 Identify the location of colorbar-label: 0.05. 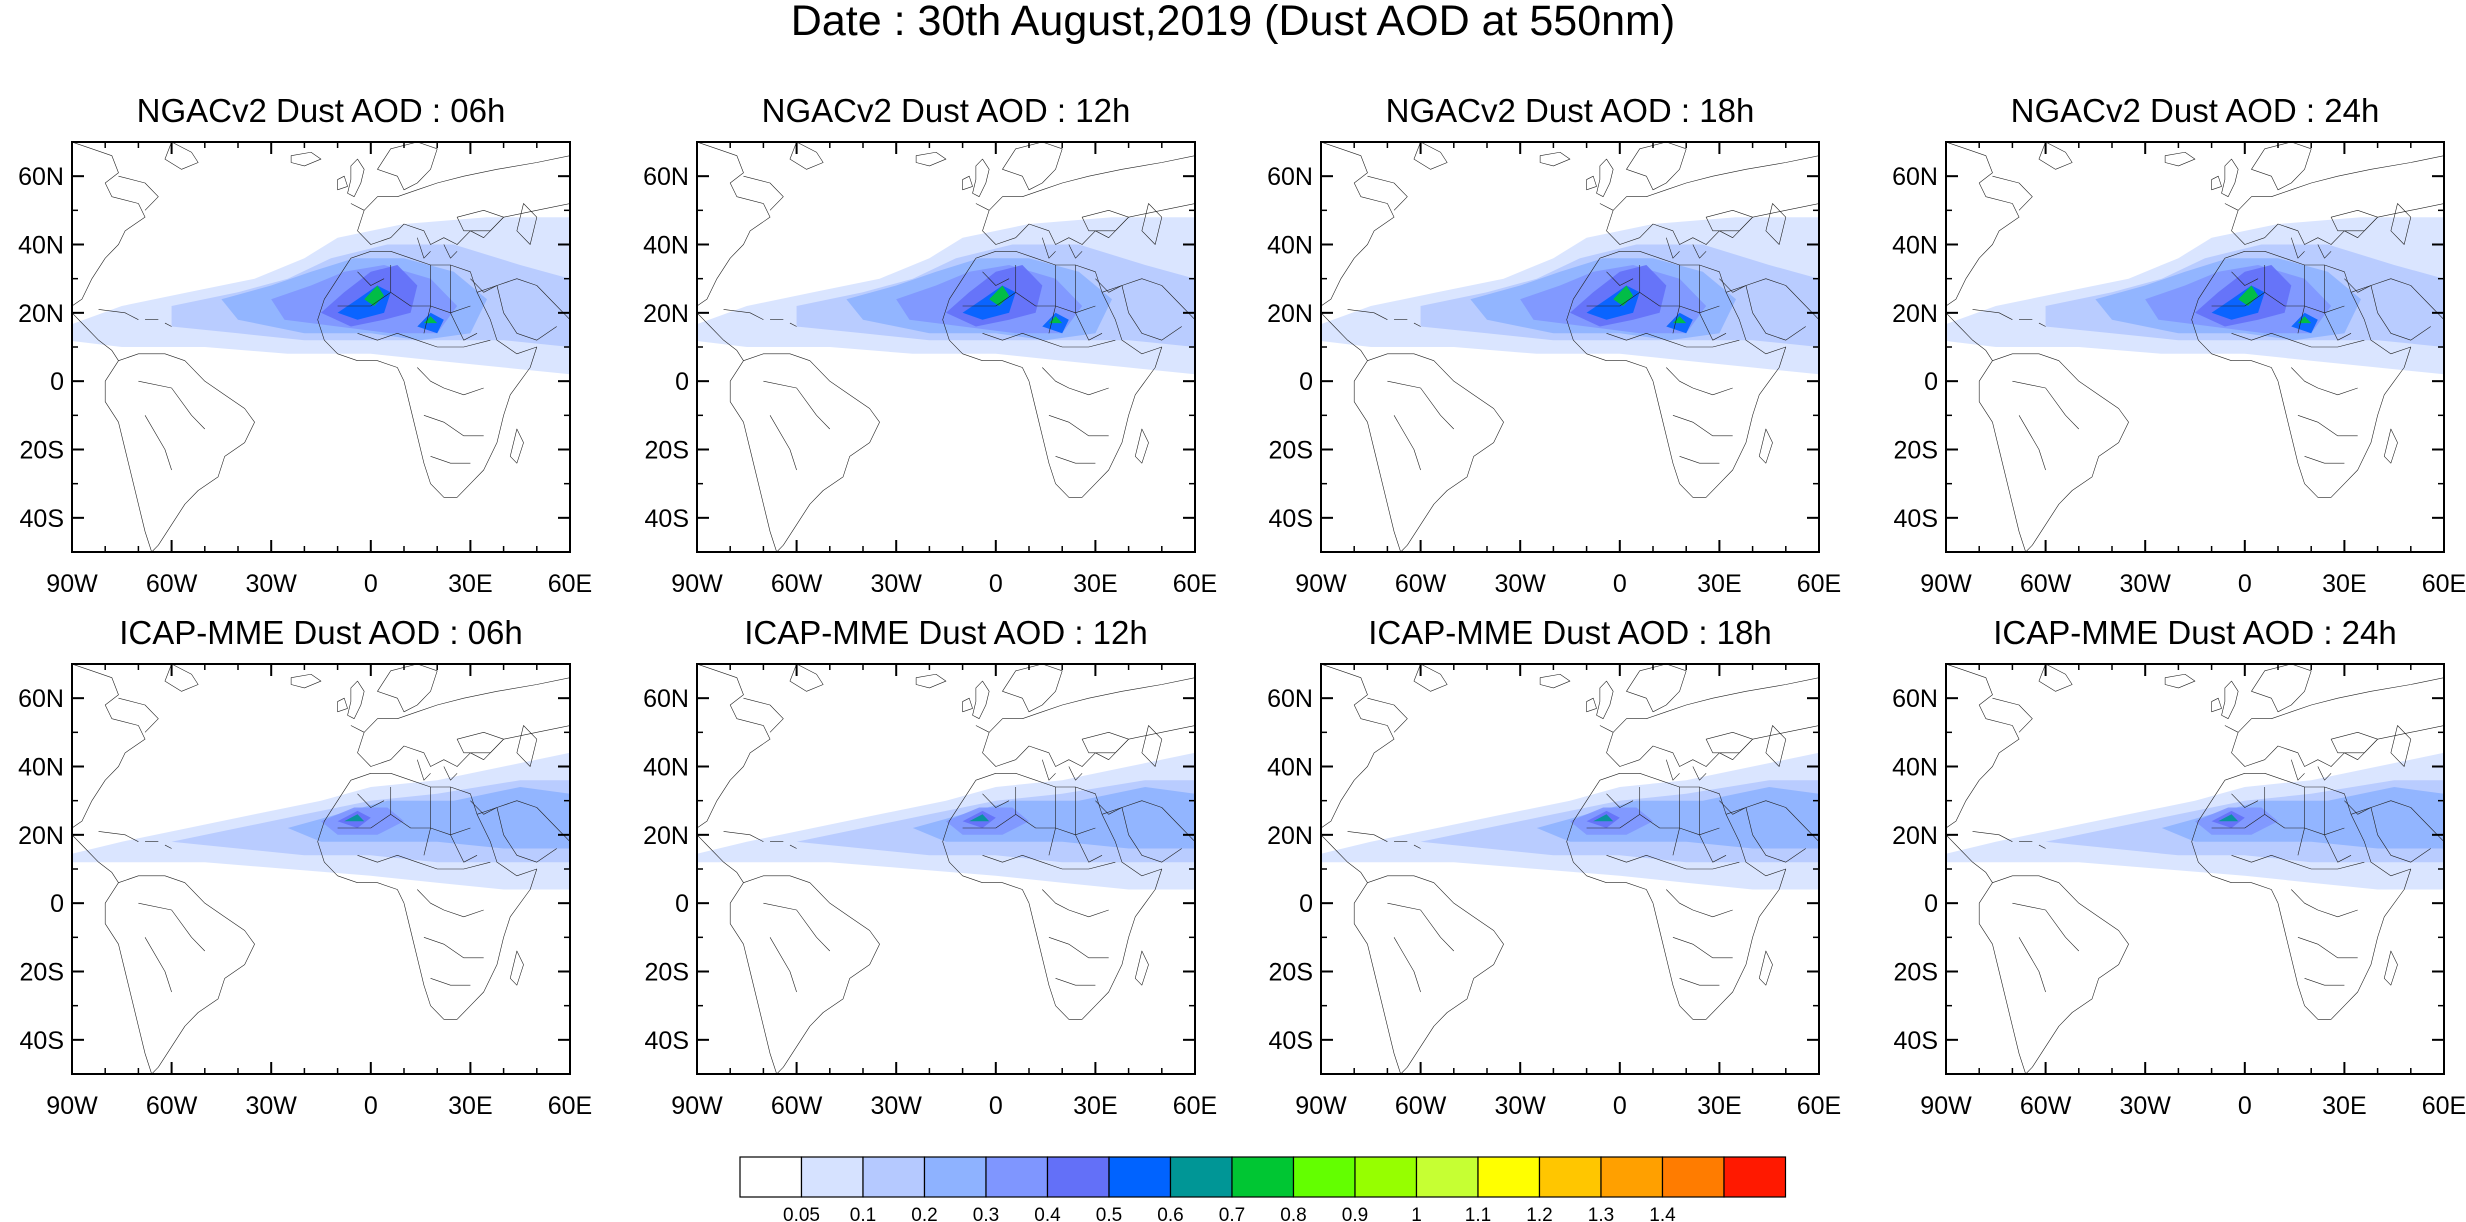
(801, 1213).